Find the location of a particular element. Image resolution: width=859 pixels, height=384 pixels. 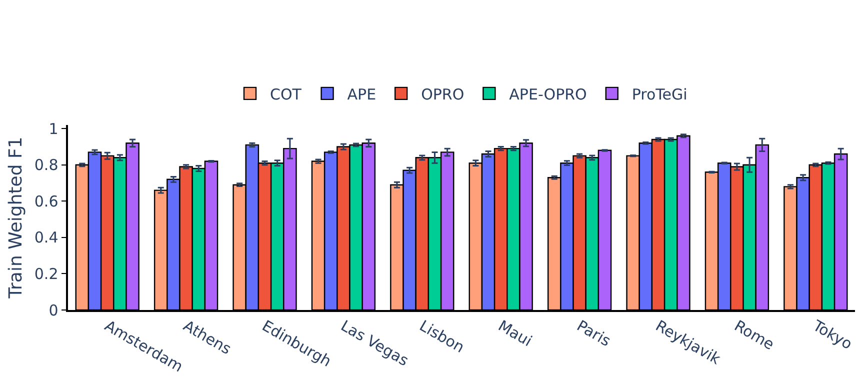

y-tick-label: 0.4 is located at coordinates (46, 237).